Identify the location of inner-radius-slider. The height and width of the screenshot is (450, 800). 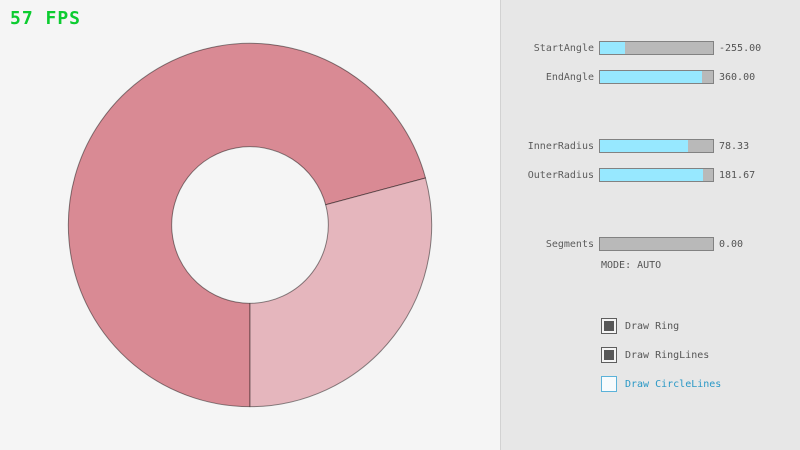
(656, 146).